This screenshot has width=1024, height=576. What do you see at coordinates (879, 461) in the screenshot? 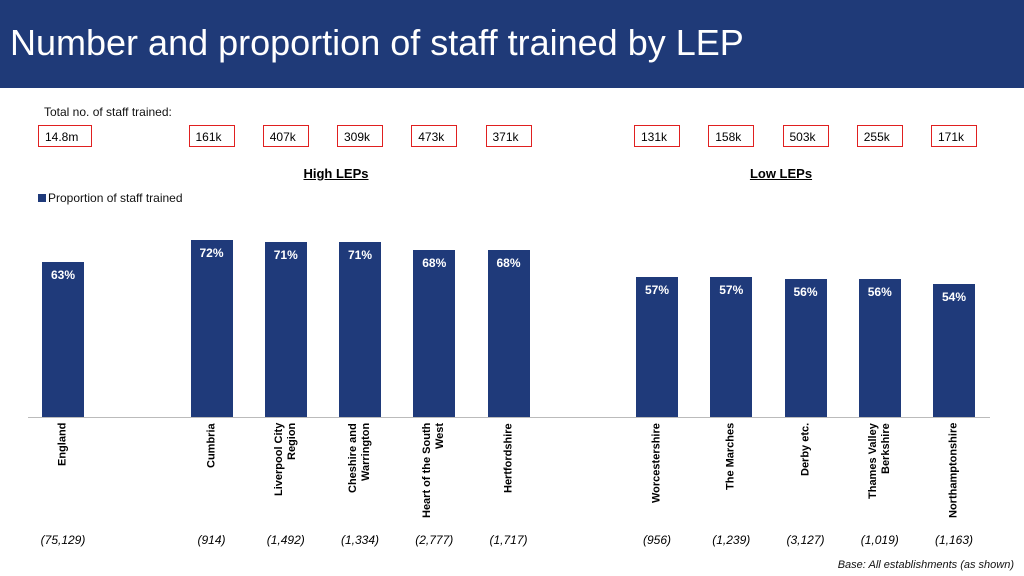
I see `x-tick-label: Thames Valley Berkshire` at bounding box center [879, 461].